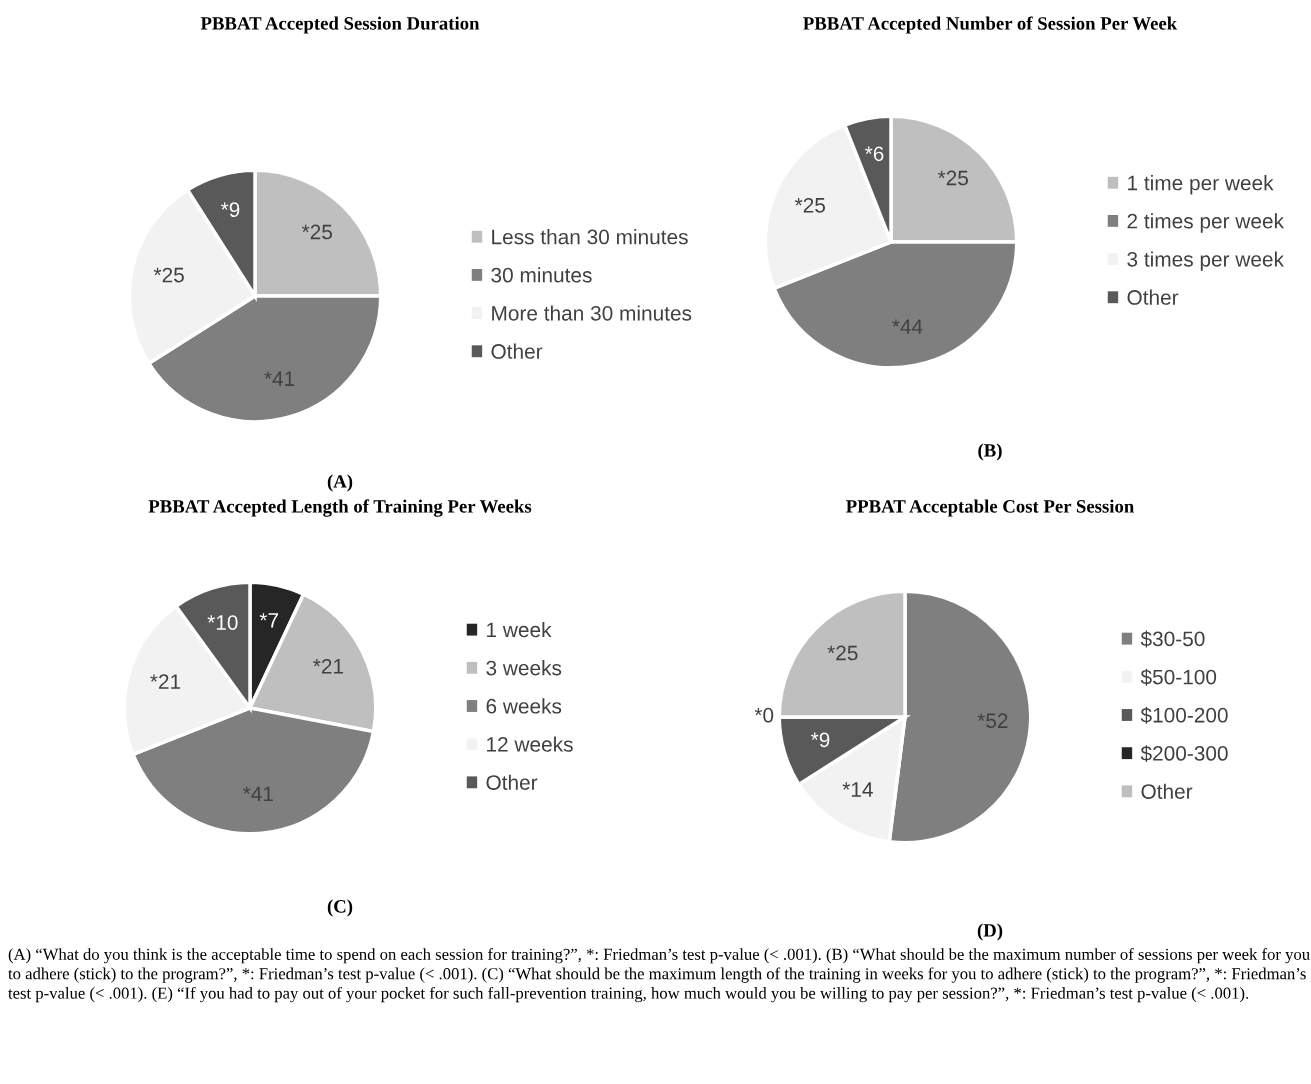 Image resolution: width=1311 pixels, height=1084 pixels. Describe the element at coordinates (541, 275) in the screenshot. I see `legend-label: 30 minutes` at that location.